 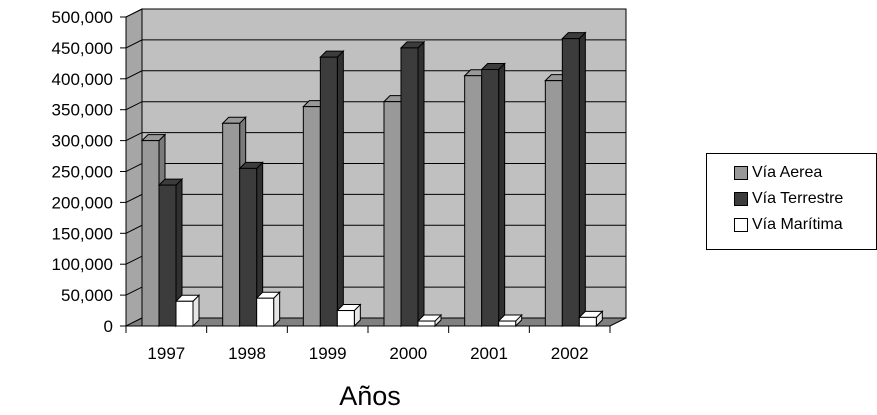 I want to click on y-tick-label: 350,000, so click(x=82, y=110).